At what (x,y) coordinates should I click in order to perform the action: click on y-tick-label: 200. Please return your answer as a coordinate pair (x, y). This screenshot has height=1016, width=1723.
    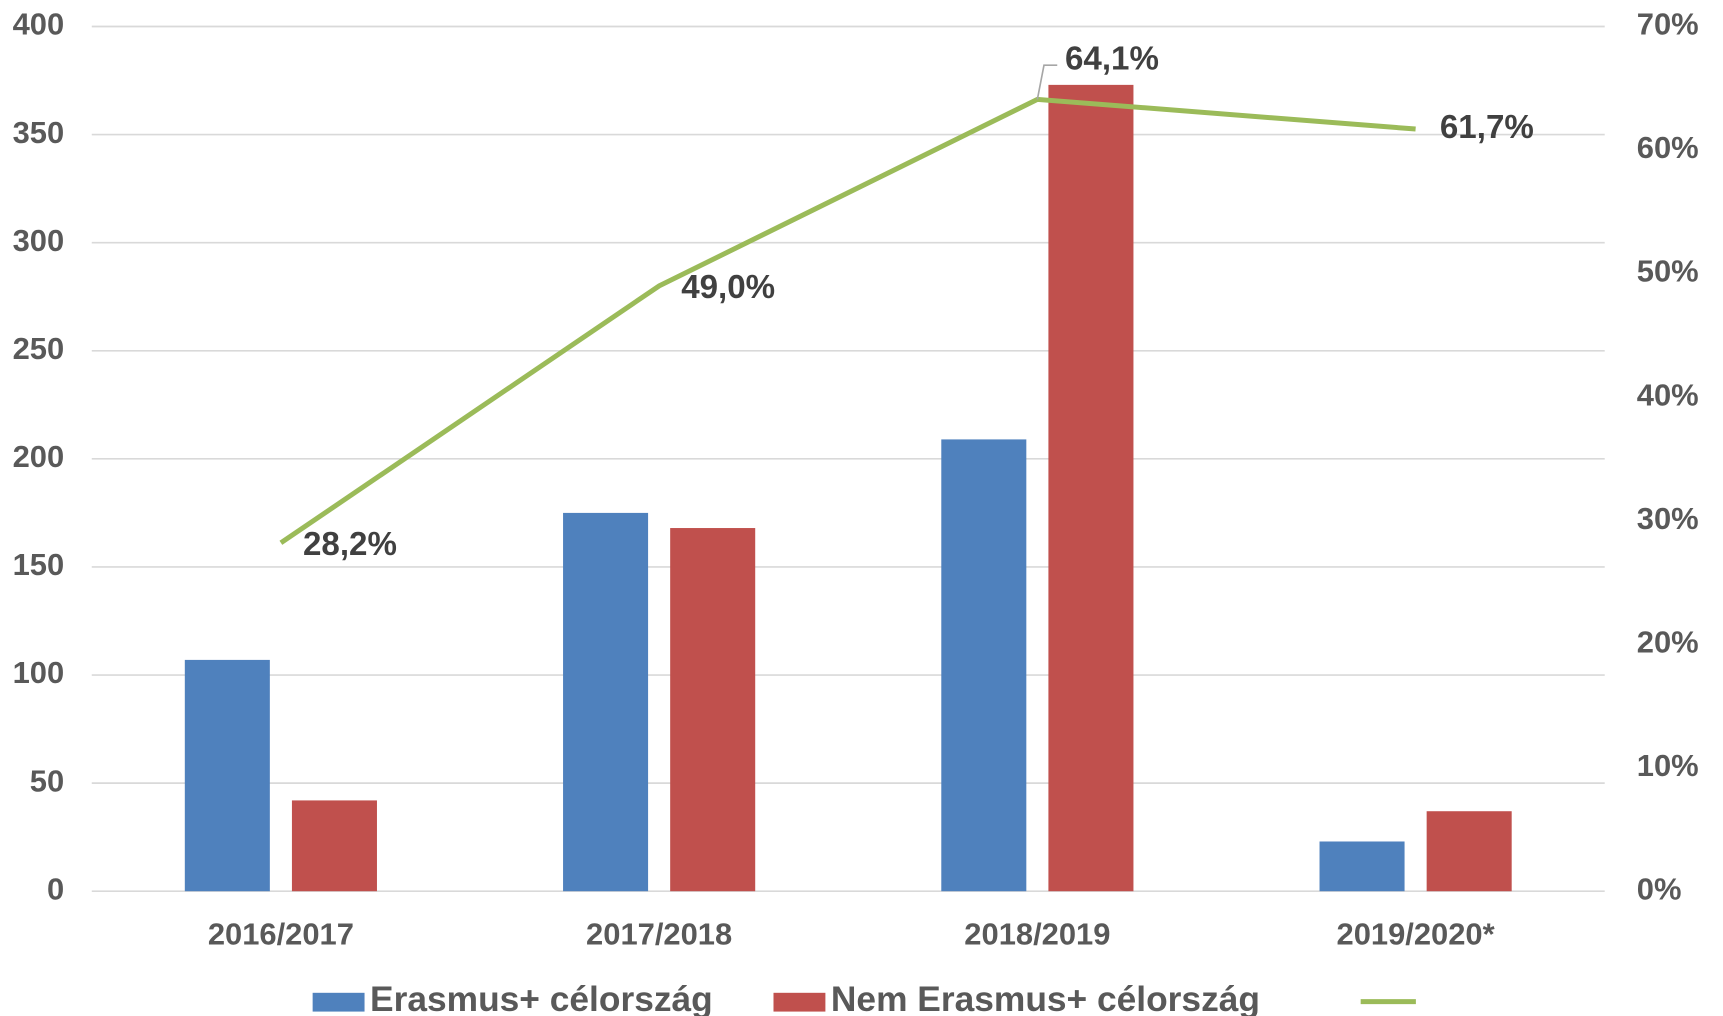
    Looking at the image, I should click on (39, 456).